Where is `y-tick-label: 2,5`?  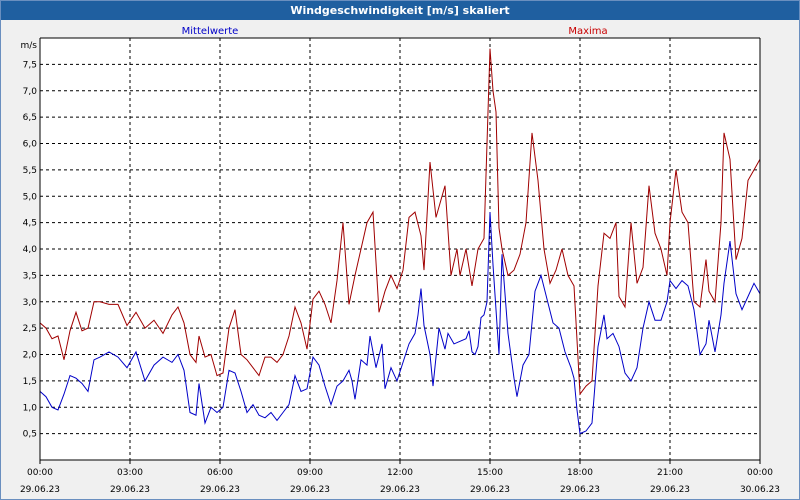
y-tick-label: 2,5 is located at coordinates (30, 329).